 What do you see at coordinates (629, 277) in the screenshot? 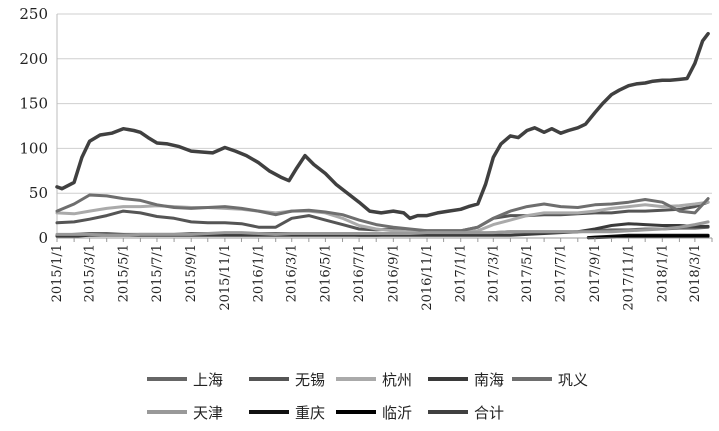
I see `x-tick-label: 2017/11/1` at bounding box center [629, 277].